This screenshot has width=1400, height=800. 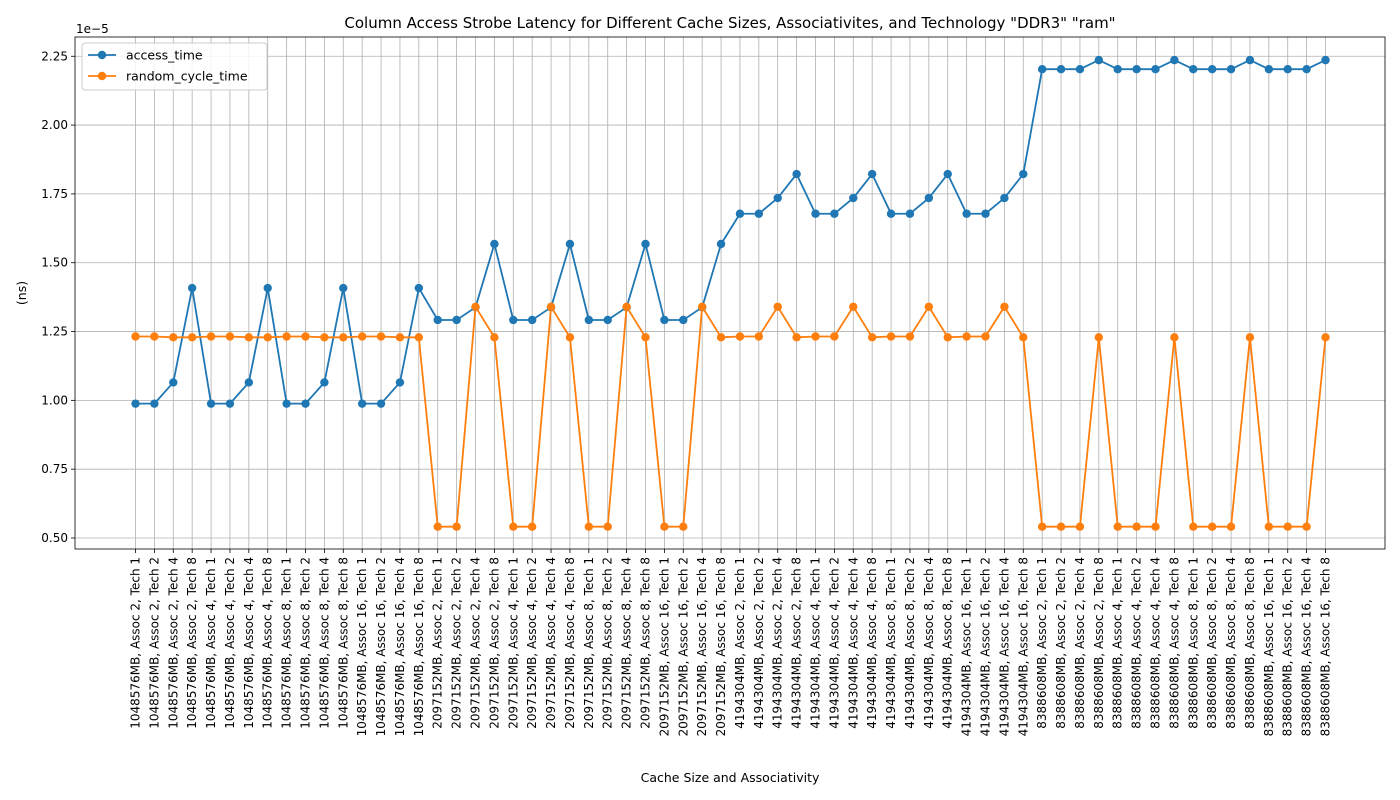 I want to click on x-tick-label: 4194304MB, Assoc 16, Tech 2, so click(x=986, y=646).